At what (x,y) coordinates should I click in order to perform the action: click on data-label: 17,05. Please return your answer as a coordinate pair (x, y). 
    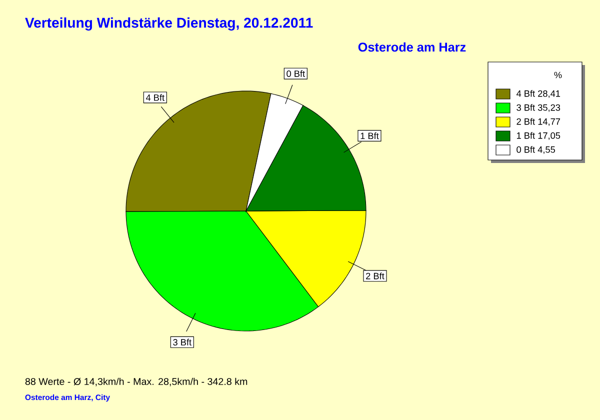
    Looking at the image, I should click on (549, 136).